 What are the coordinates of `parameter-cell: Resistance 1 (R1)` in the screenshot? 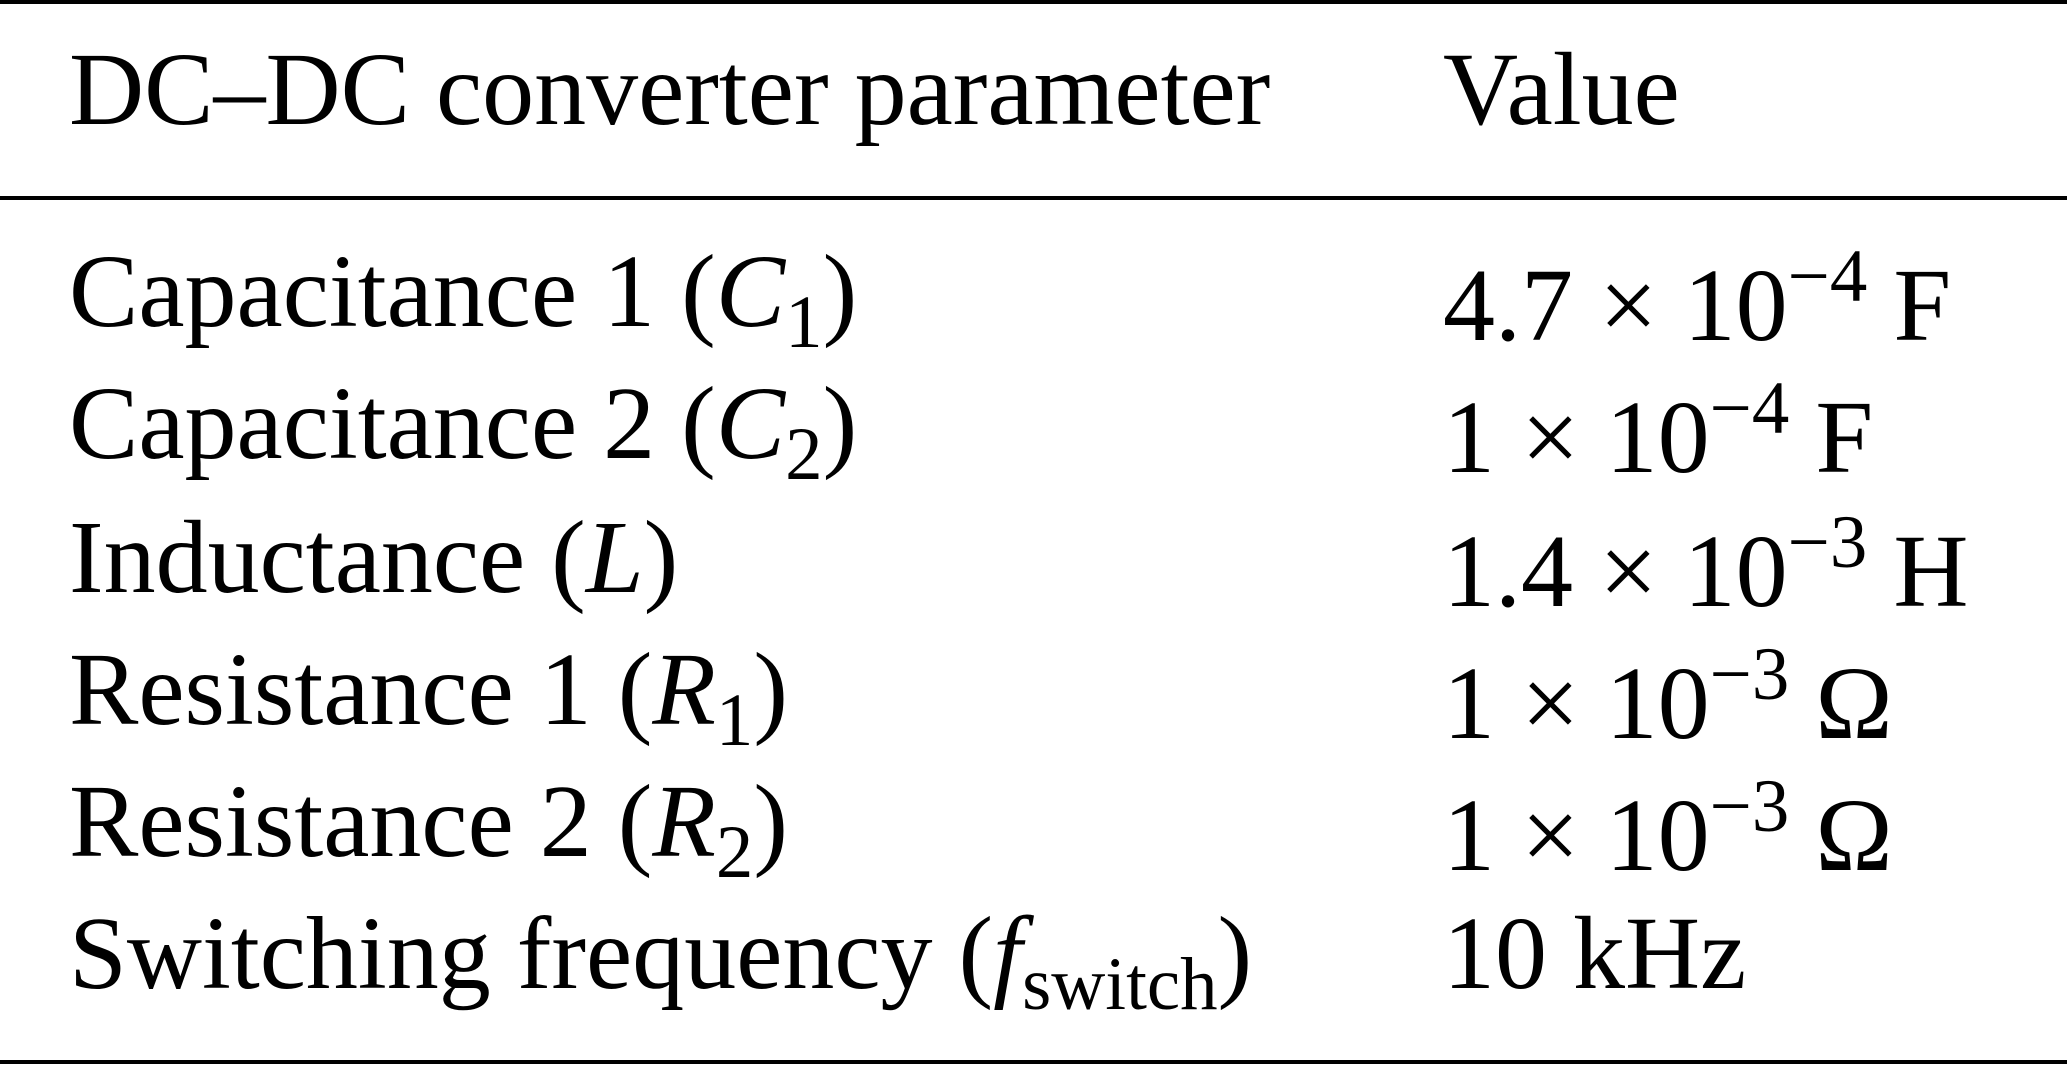 It's located at (428, 698).